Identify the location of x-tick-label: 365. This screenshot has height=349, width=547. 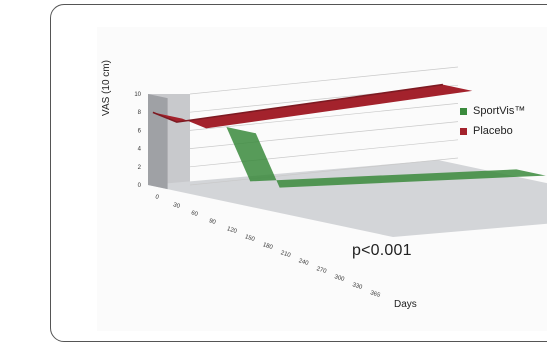
(375, 294).